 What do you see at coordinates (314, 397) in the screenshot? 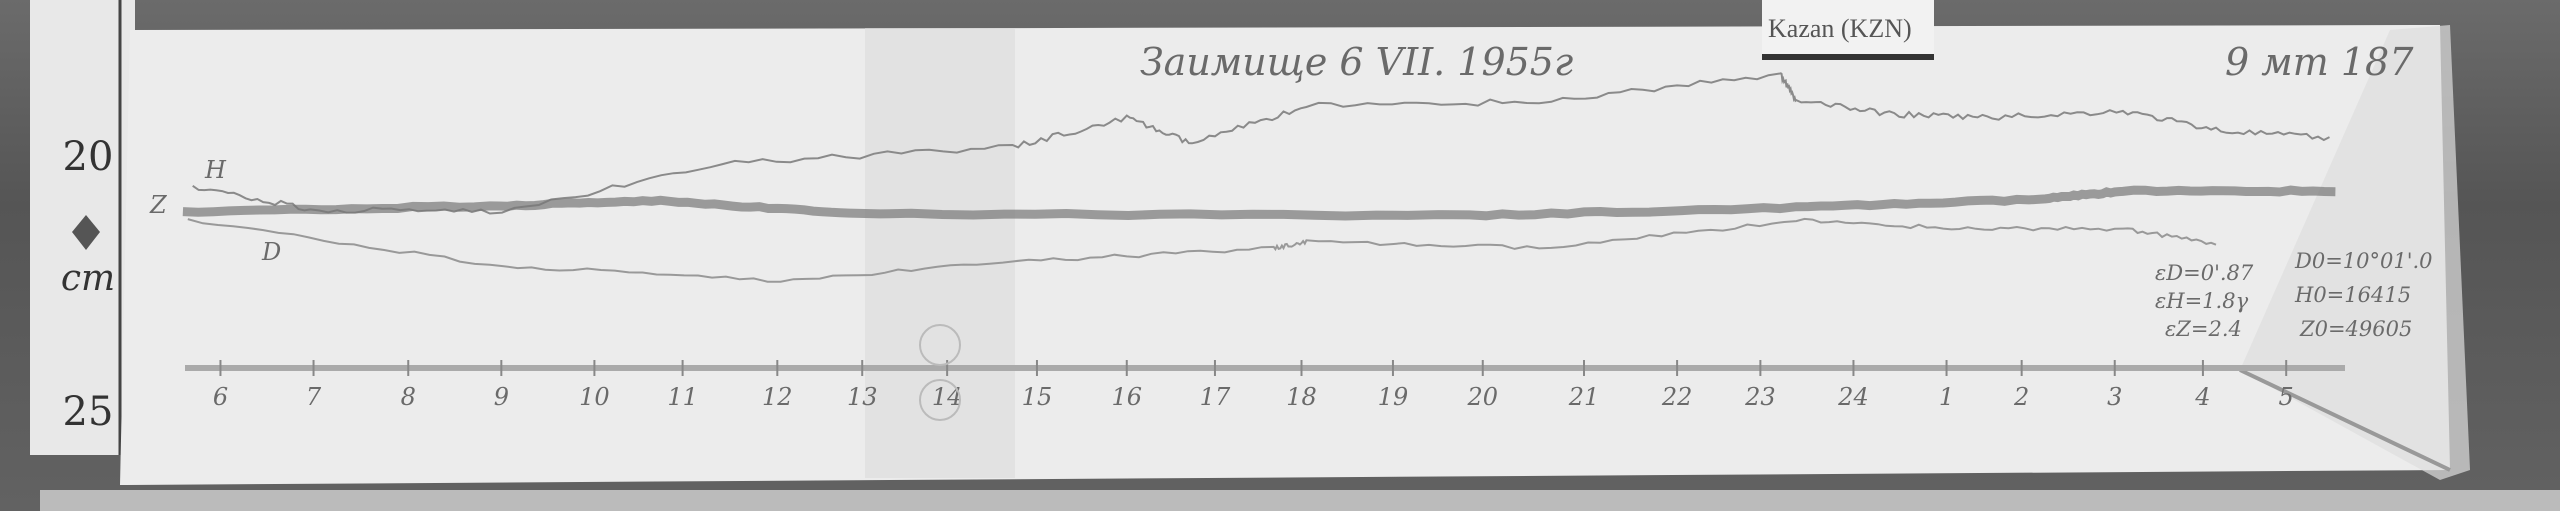
I see `hour-label: 7` at bounding box center [314, 397].